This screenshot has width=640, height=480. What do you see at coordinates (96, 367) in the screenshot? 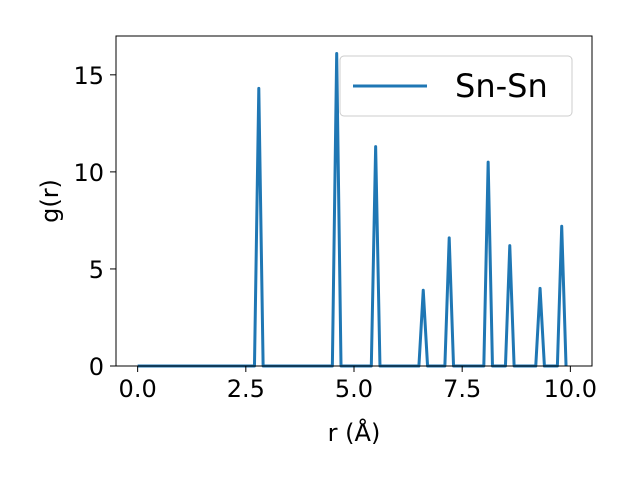
I see `y-tick-label: 0` at bounding box center [96, 367].